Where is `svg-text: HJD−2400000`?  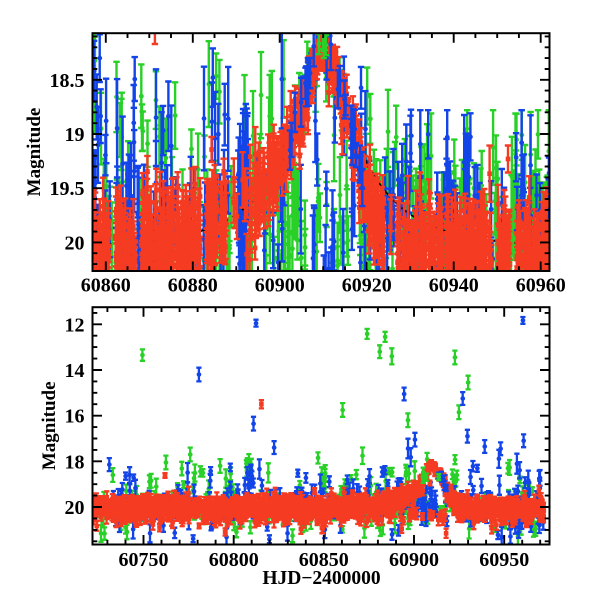
svg-text: HJD−2400000 is located at coordinates (321, 578).